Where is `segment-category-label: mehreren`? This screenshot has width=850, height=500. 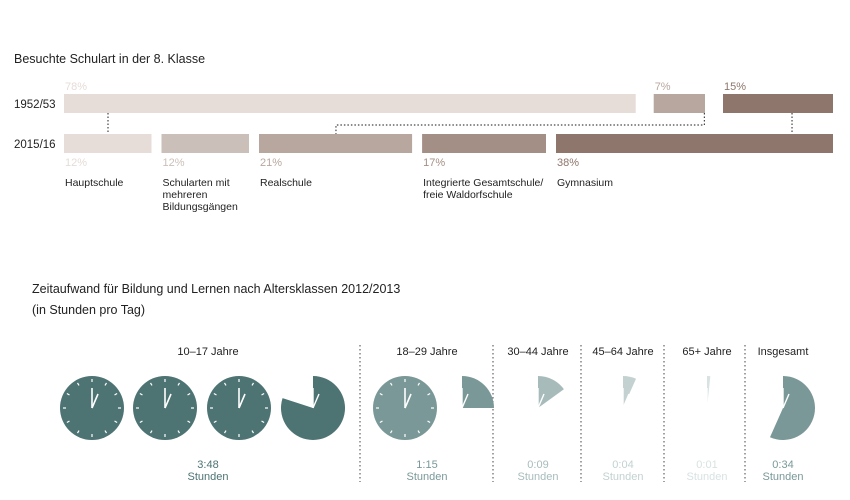
segment-category-label: mehreren is located at coordinates (185, 195).